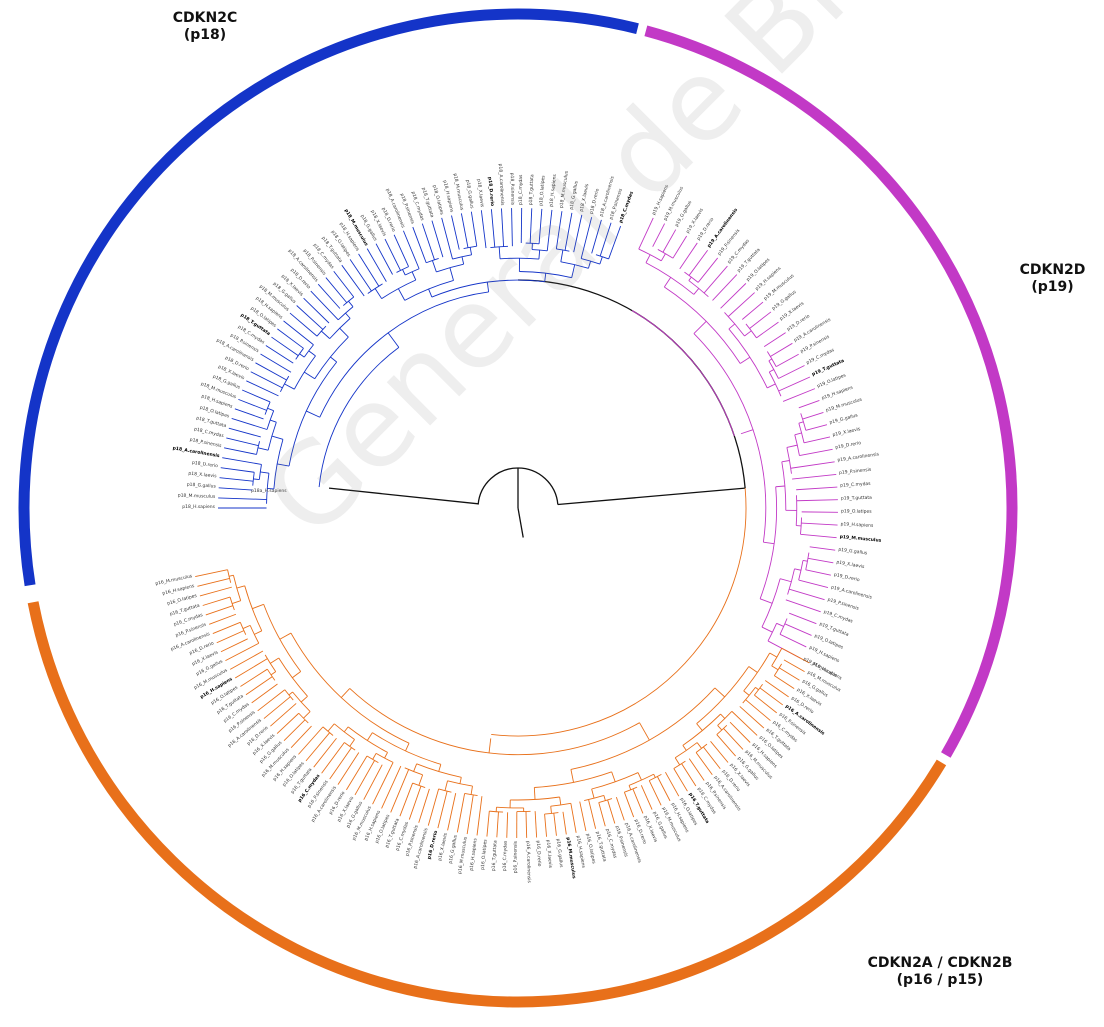  Describe the element at coordinates (469, 194) in the screenshot. I see `leaf-label: p18_G.gallus` at that location.